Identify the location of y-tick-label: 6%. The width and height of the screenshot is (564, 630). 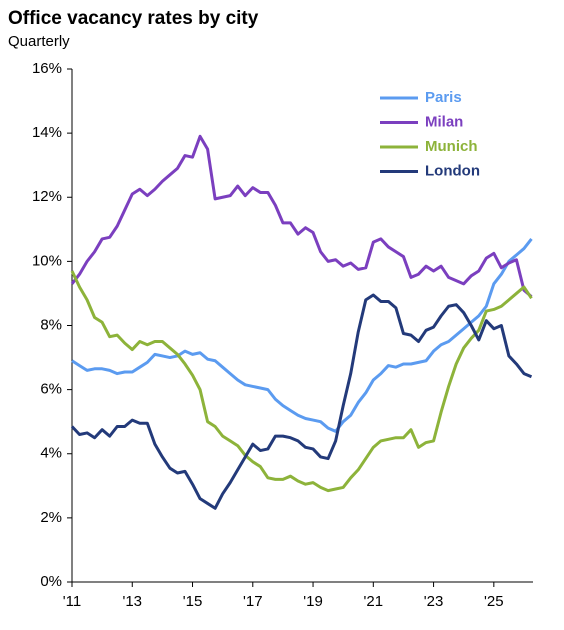
(51, 389).